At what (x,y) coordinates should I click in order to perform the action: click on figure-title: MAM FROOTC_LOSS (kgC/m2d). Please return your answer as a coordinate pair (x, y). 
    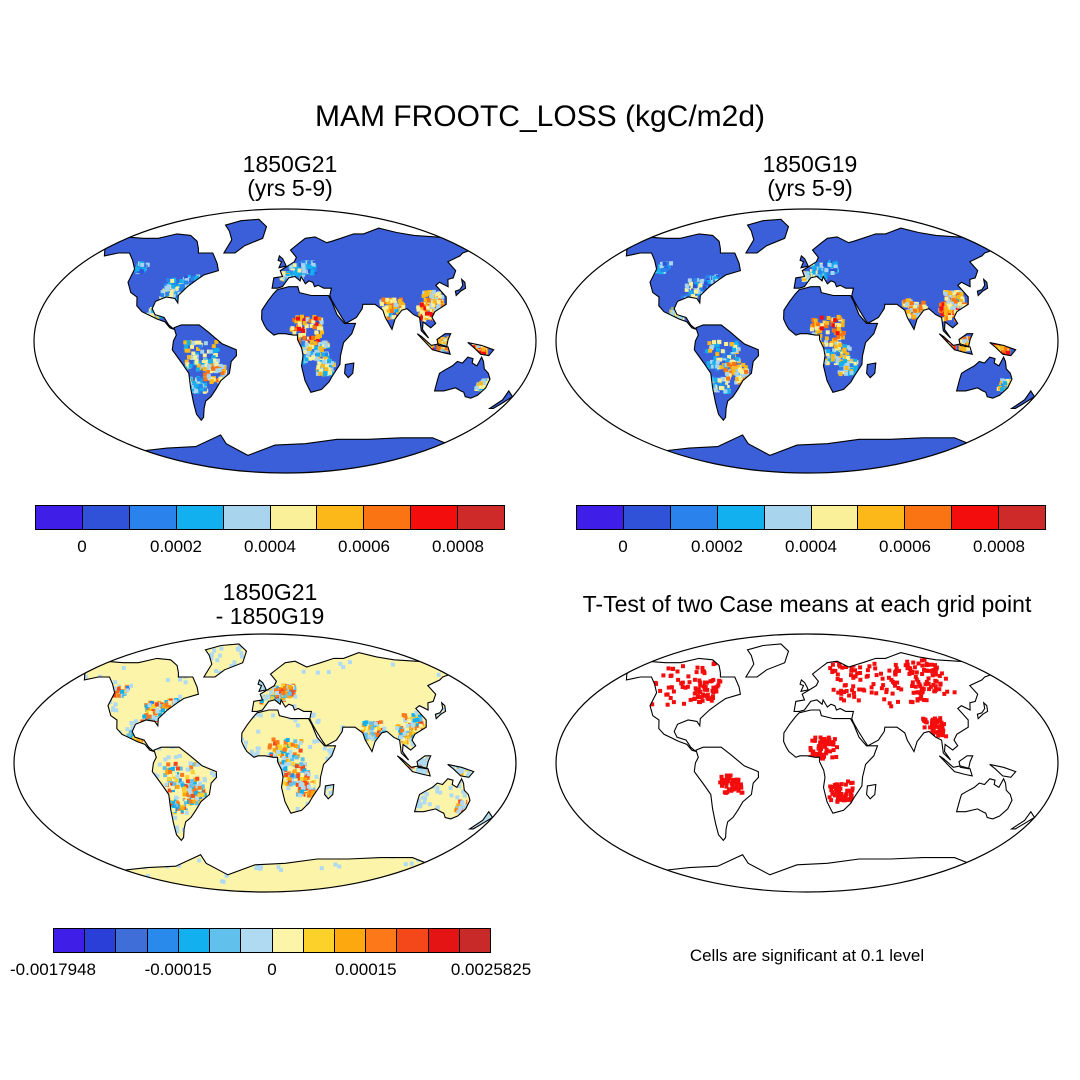
    Looking at the image, I should click on (540, 117).